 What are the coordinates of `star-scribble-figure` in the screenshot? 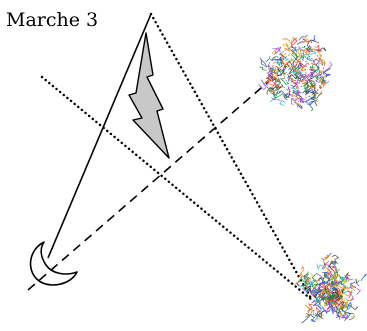 It's located at (330, 288).